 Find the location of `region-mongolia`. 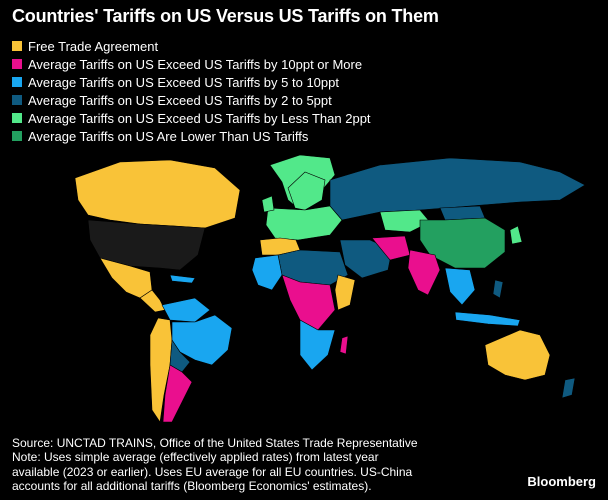

region-mongolia is located at coordinates (462, 213).